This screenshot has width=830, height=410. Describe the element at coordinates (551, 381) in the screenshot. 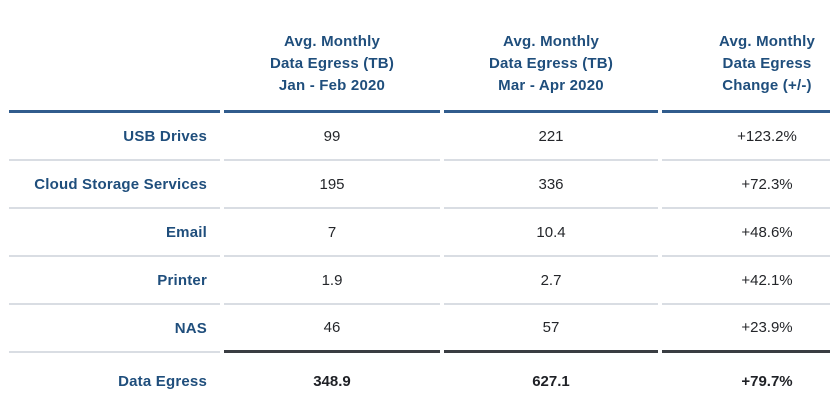

I see `total-value-mar-apr: 627.1` at that location.